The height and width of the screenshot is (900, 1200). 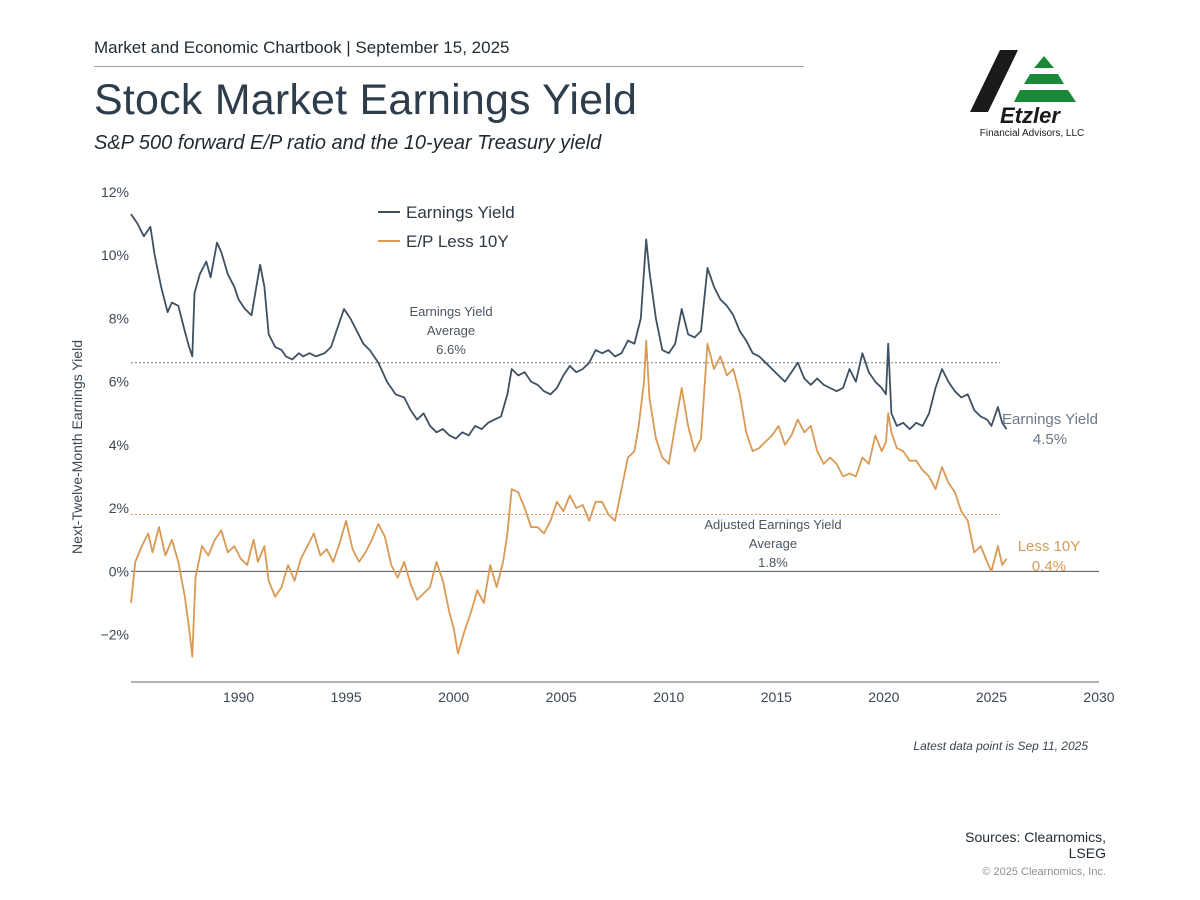 What do you see at coordinates (1000, 746) in the screenshot?
I see `latest-data-note: Latest data point is Sep 11, 2025` at bounding box center [1000, 746].